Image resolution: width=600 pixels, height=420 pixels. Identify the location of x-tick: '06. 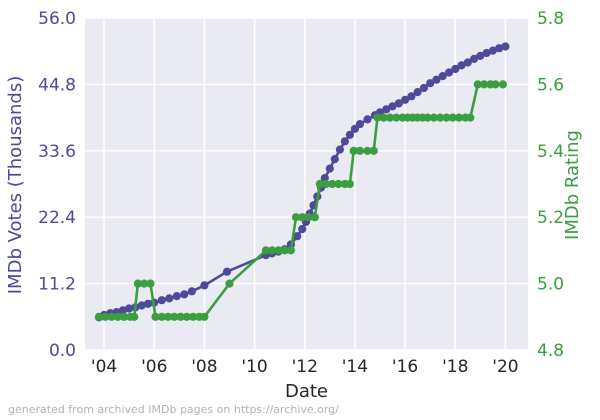
(154, 367).